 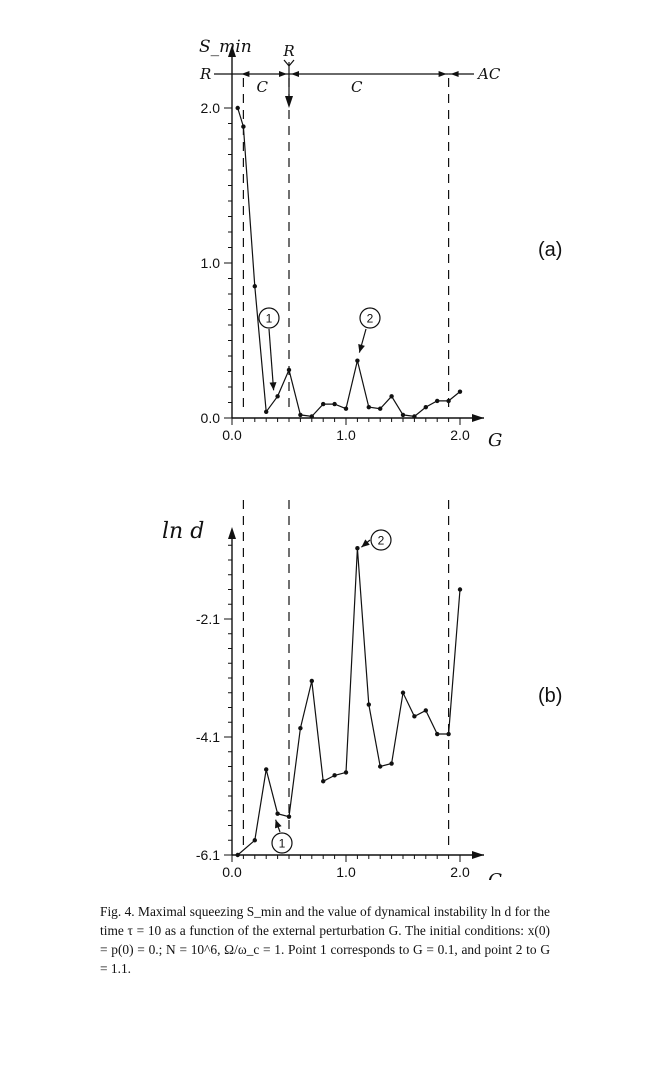 What do you see at coordinates (232, 533) in the screenshot?
I see `y-axis-arrow-b` at bounding box center [232, 533].